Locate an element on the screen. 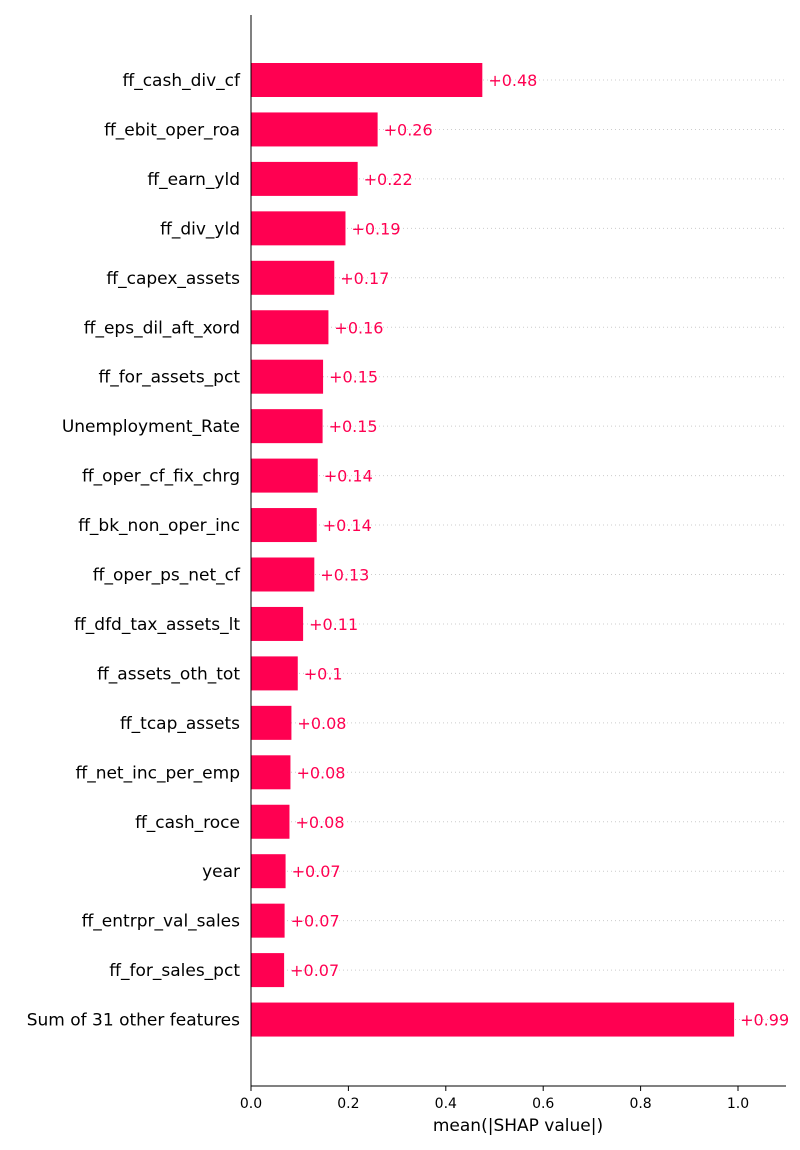  category-label: ff_div_yld is located at coordinates (200, 229).